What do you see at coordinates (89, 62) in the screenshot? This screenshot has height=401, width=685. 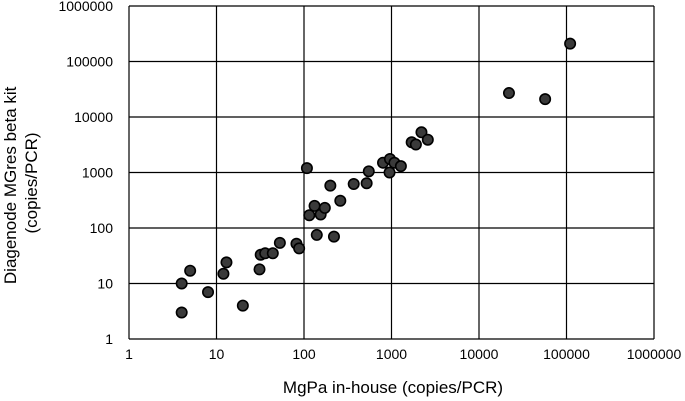 I see `y-tick-label: 100000` at bounding box center [89, 62].